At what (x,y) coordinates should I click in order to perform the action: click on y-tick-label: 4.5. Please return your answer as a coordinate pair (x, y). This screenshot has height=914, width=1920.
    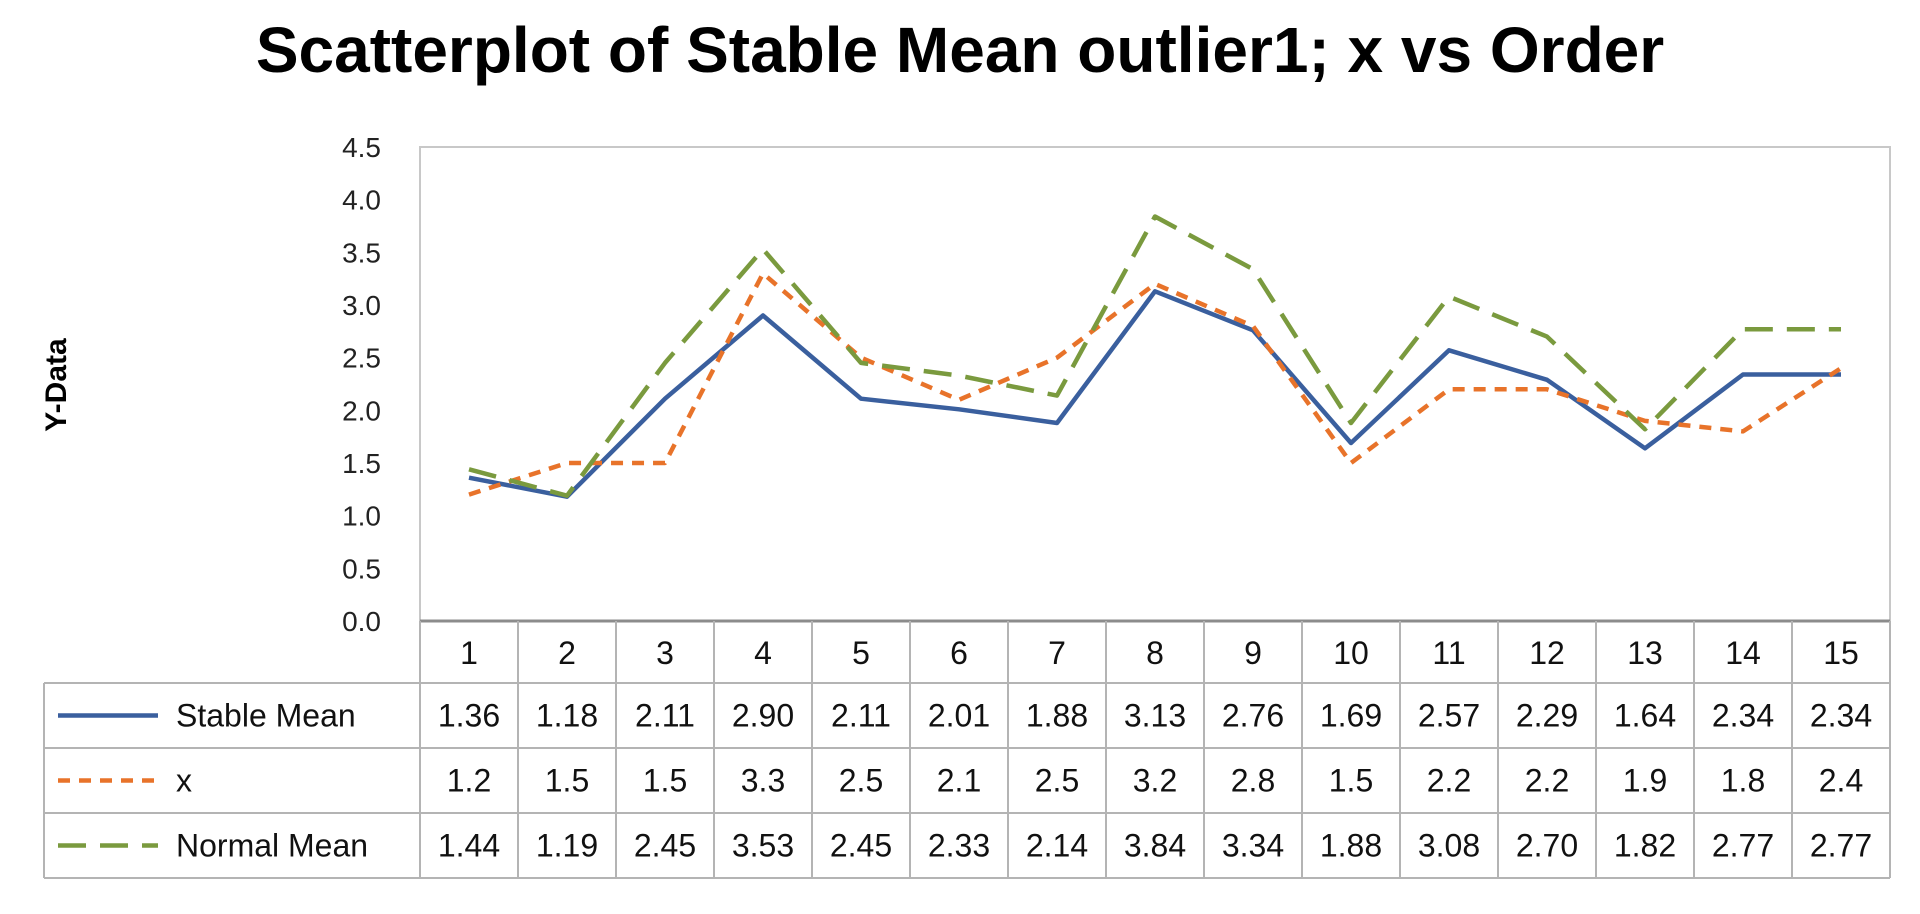
    Looking at the image, I should click on (361, 147).